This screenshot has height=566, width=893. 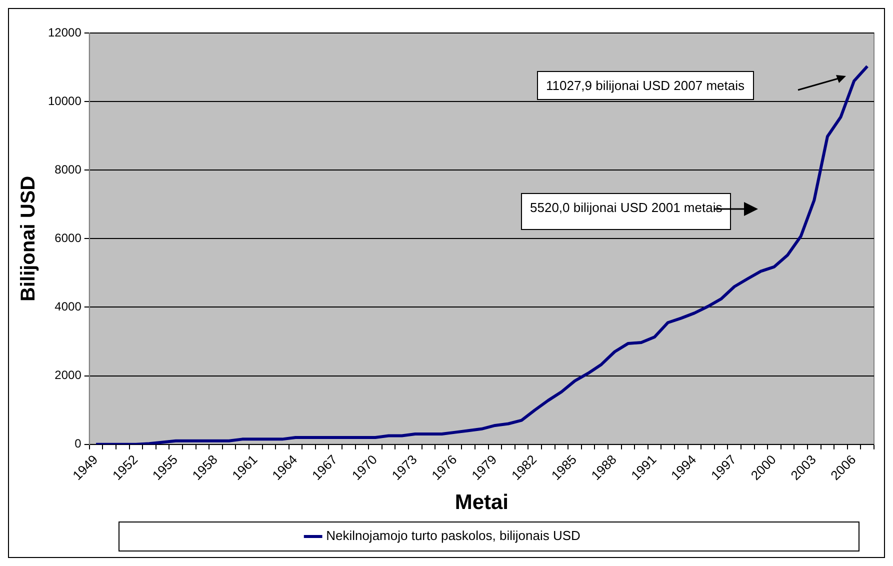 What do you see at coordinates (68, 169) in the screenshot?
I see `y-tick-label: 8000` at bounding box center [68, 169].